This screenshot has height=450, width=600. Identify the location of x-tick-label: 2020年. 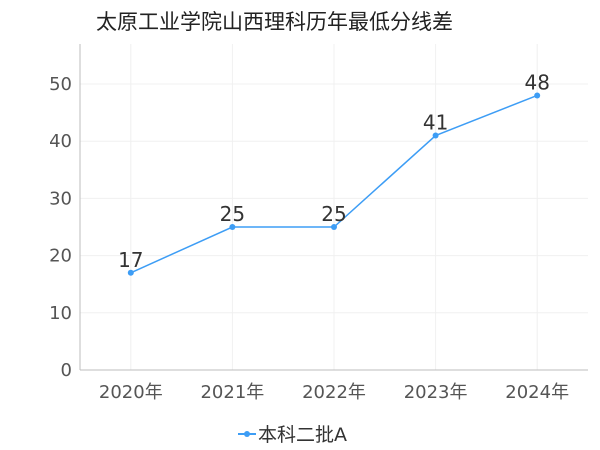
(131, 392).